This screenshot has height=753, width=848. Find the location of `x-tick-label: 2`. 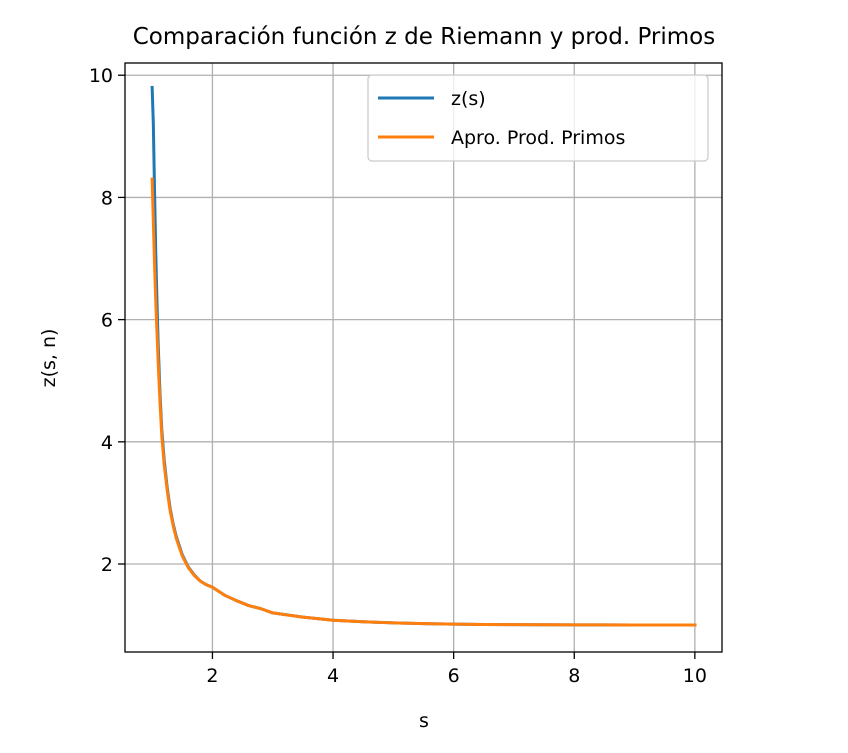

x-tick-label: 2 is located at coordinates (212, 676).